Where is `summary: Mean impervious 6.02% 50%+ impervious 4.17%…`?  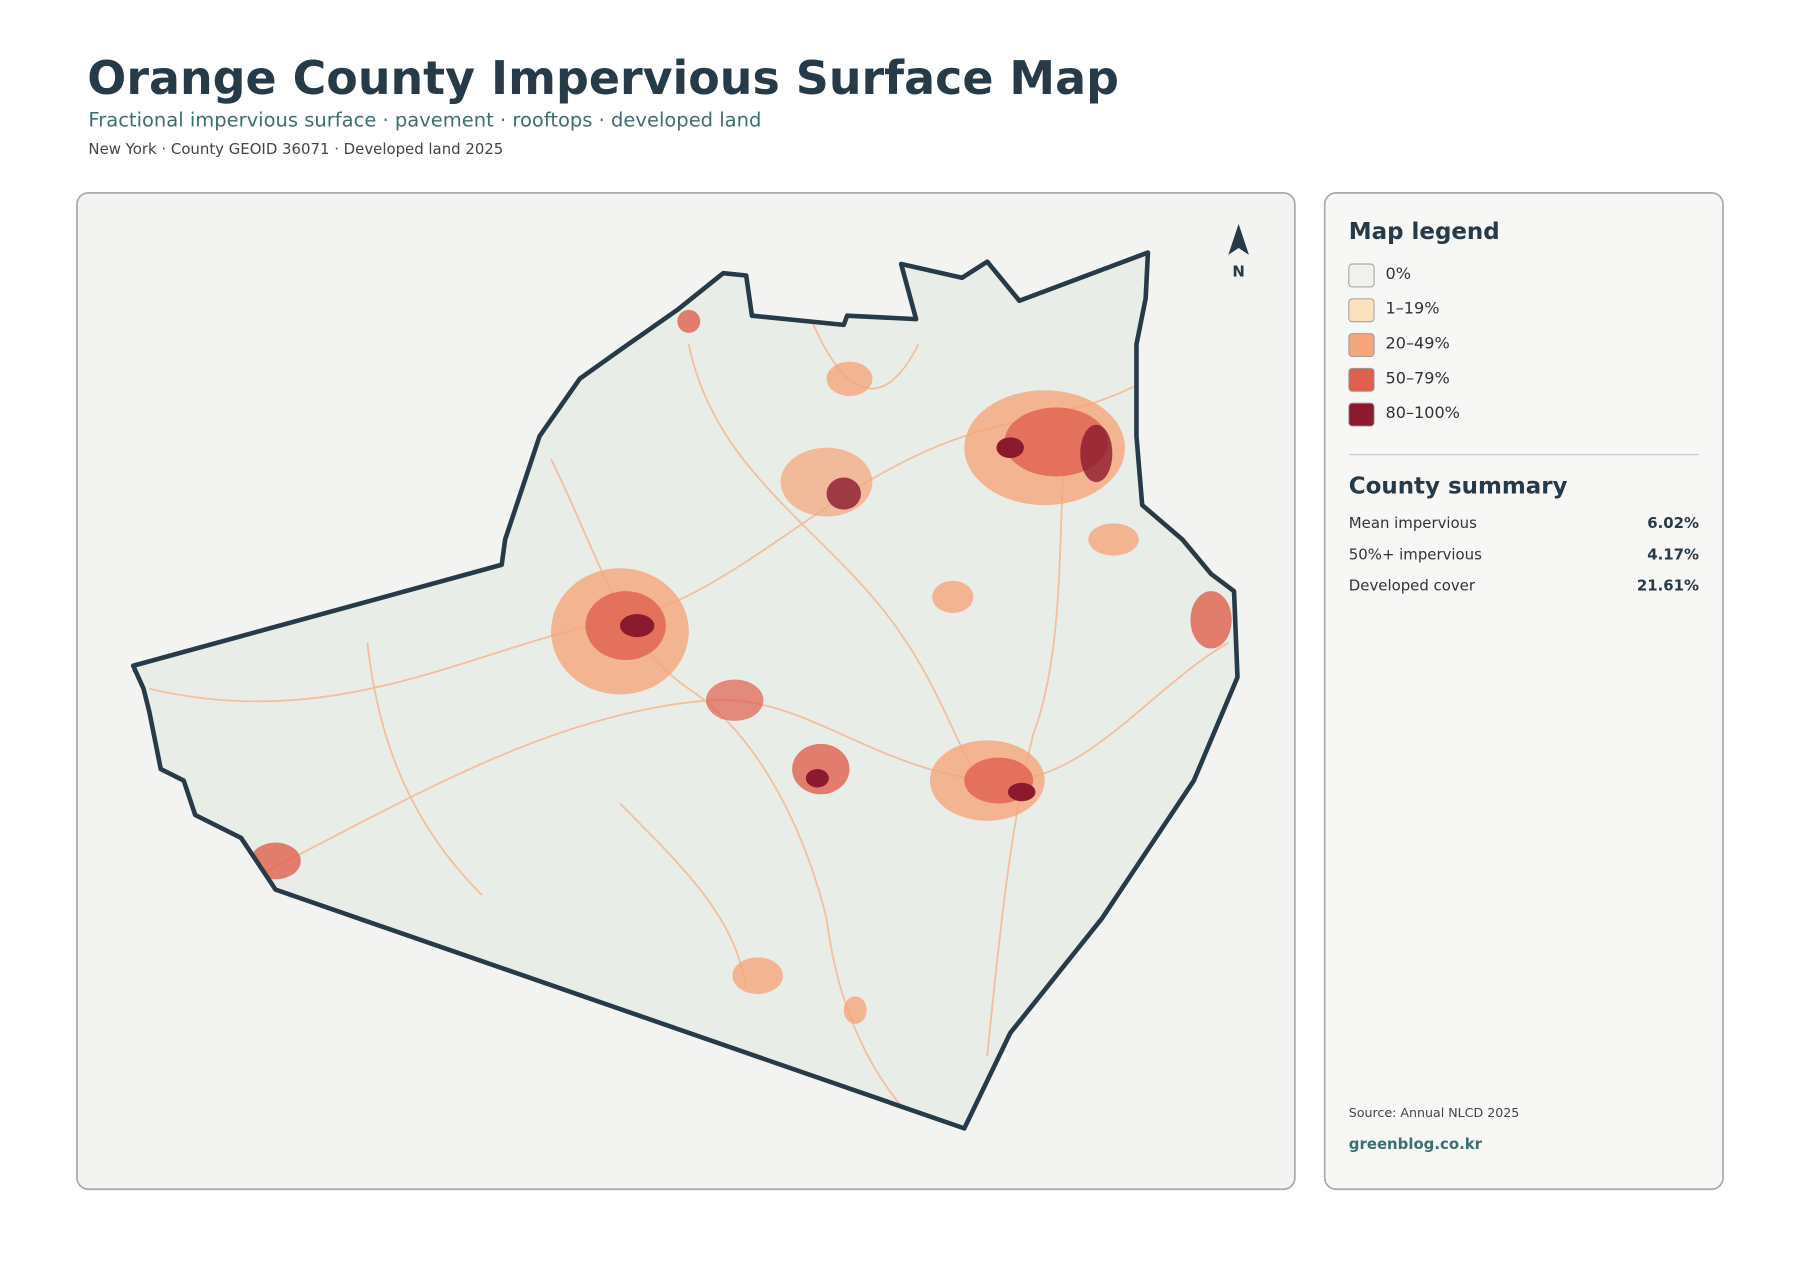
summary: Mean impervious 6.02% 50%+ impervious 4.17%… is located at coordinates (1524, 554).